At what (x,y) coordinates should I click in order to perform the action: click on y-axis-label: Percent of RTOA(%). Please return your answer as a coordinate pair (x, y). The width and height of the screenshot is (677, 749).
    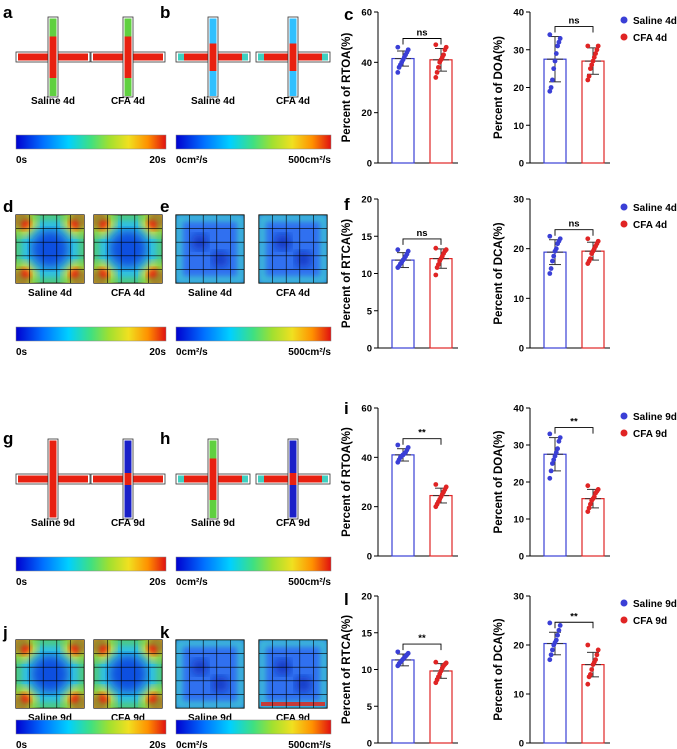
    Looking at the image, I should click on (347, 482).